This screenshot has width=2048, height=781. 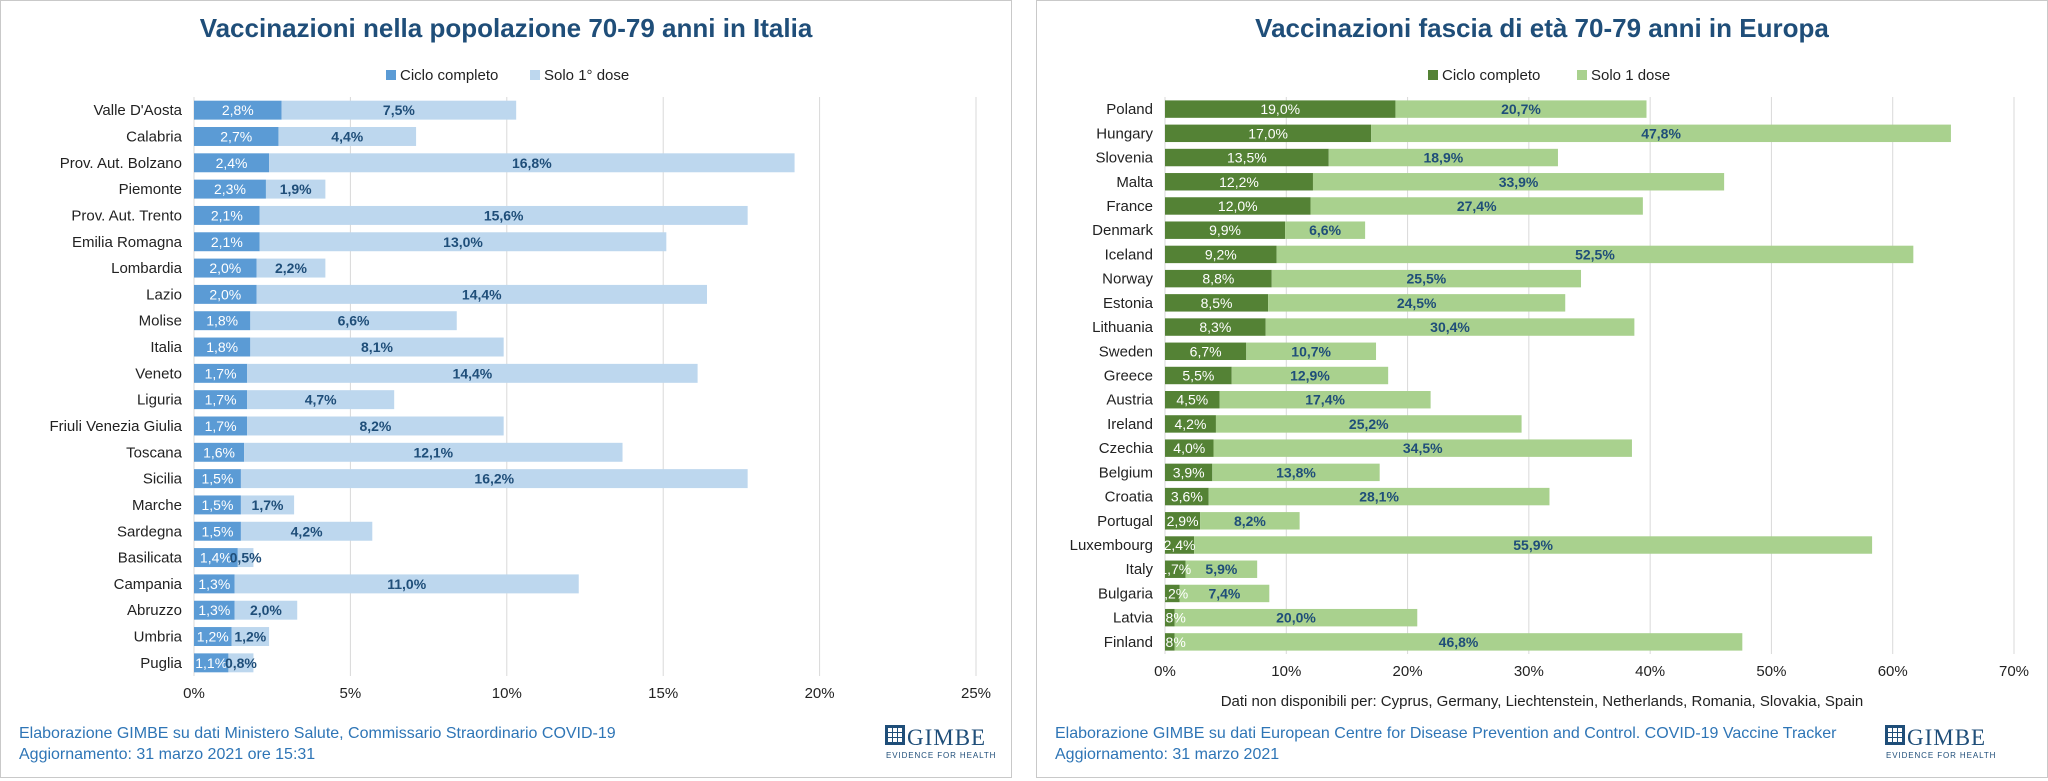 What do you see at coordinates (150, 531) in the screenshot?
I see `category-label: Sardegna` at bounding box center [150, 531].